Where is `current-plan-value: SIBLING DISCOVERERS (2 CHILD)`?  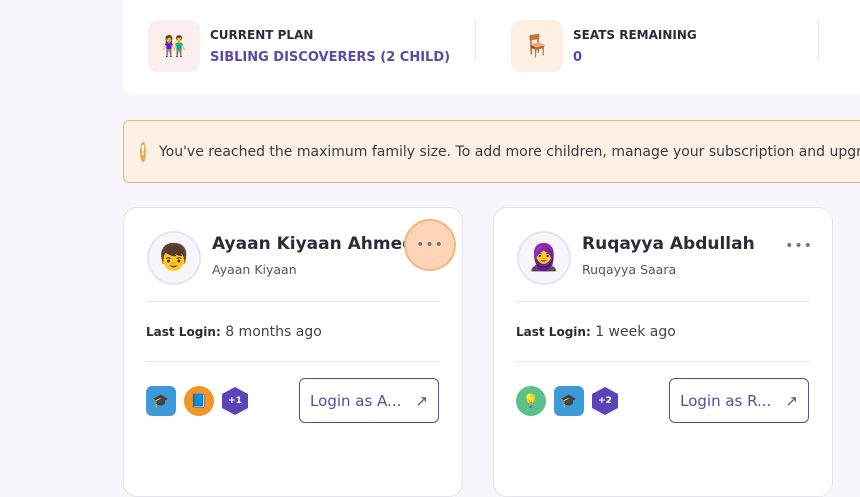
current-plan-value: SIBLING DISCOVERERS (2 CHILD) is located at coordinates (330, 57).